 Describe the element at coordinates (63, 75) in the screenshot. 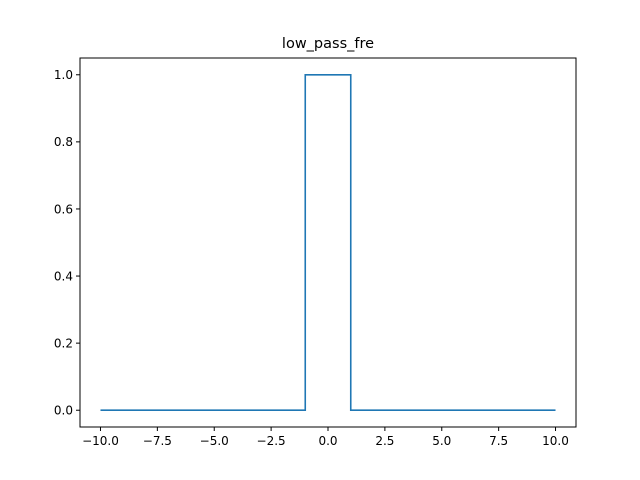

I see `y-tick-label: 1.0` at that location.